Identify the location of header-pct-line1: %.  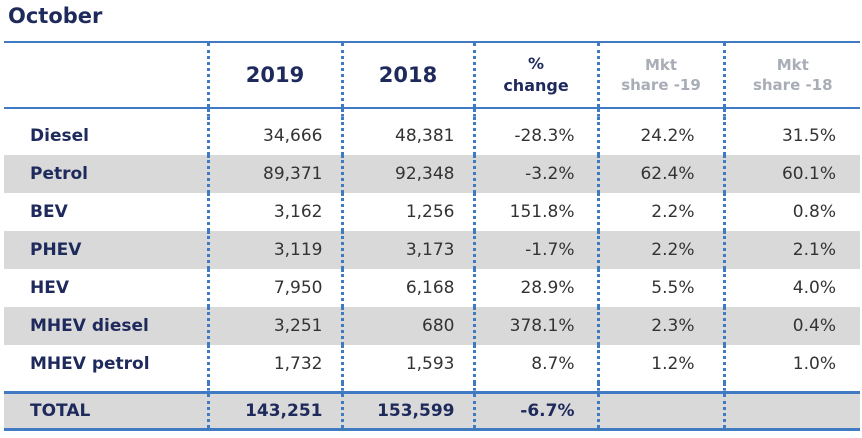
(536, 63).